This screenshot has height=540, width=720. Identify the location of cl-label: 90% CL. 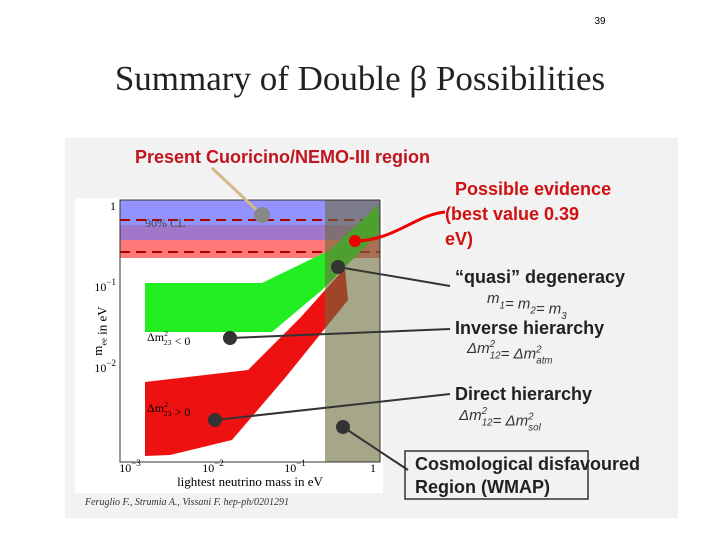
(165, 223).